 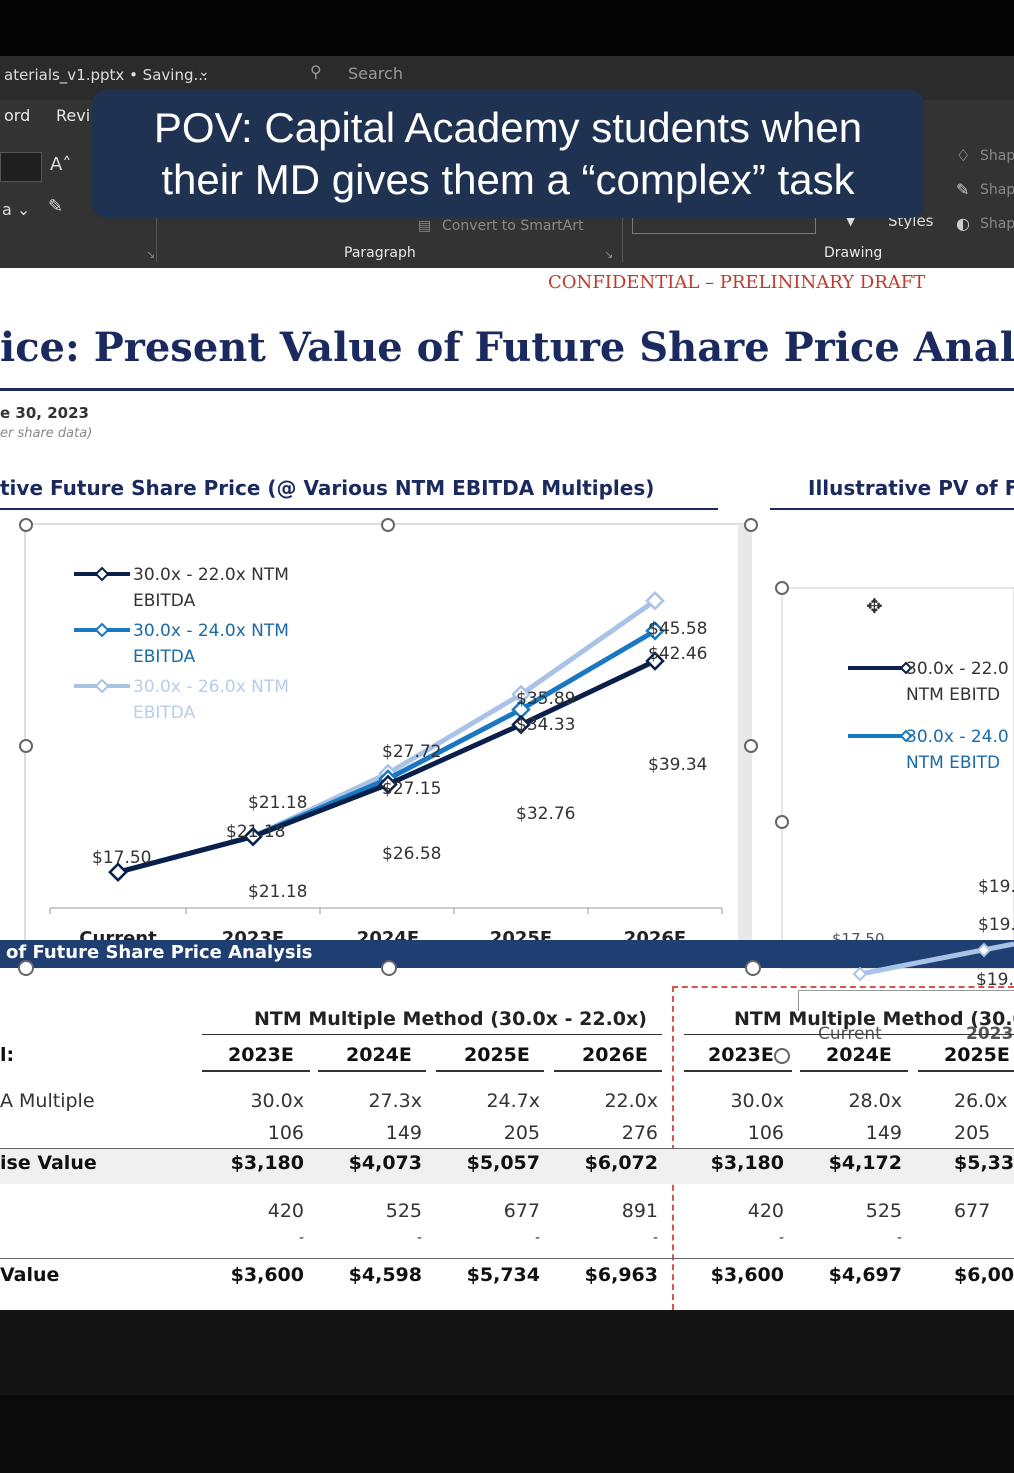 I want to click on legend-label-series-2: 30.0x - 24.0x NTM, so click(x=211, y=631).